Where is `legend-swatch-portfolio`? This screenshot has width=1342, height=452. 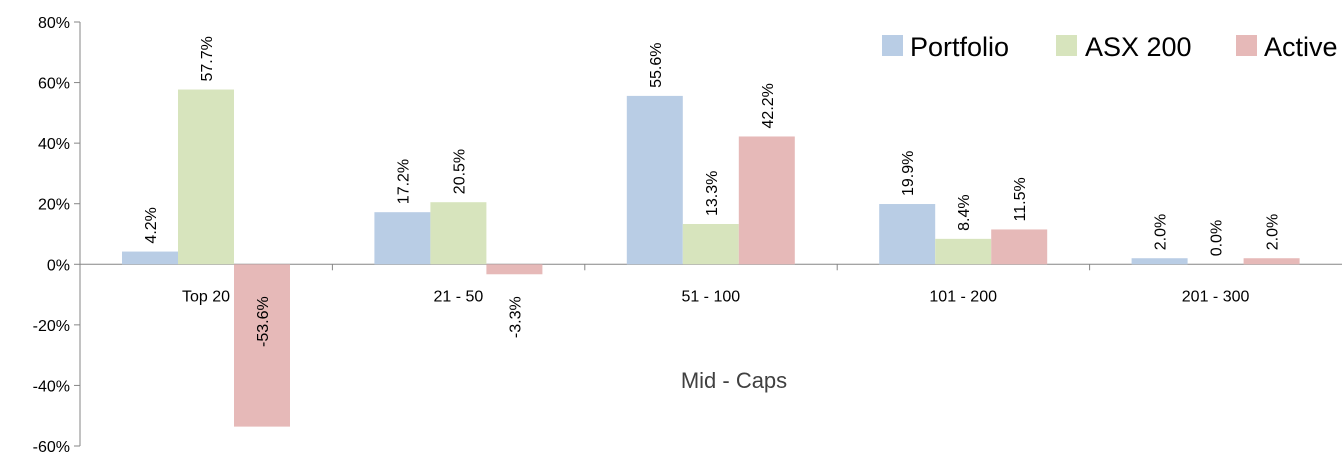 legend-swatch-portfolio is located at coordinates (892, 45).